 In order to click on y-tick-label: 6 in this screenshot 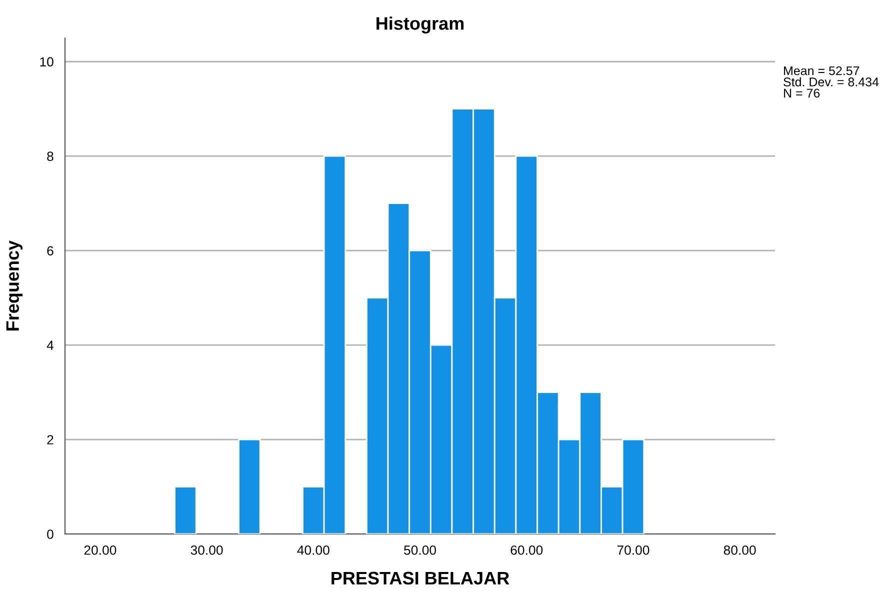, I will do `click(50, 251)`.